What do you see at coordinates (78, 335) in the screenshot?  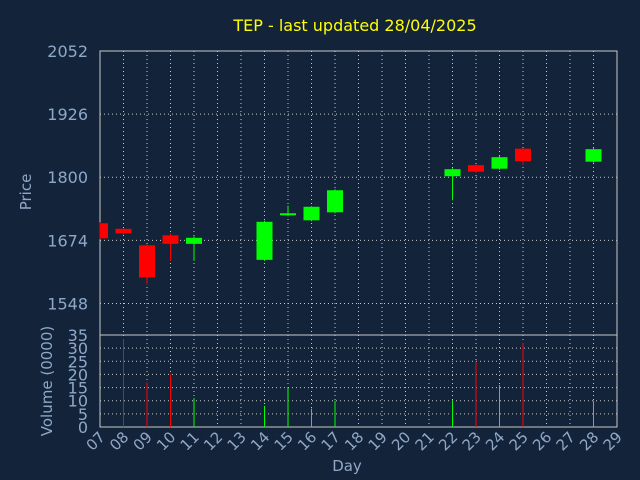 I see `volume-tick-label: 35` at bounding box center [78, 335].